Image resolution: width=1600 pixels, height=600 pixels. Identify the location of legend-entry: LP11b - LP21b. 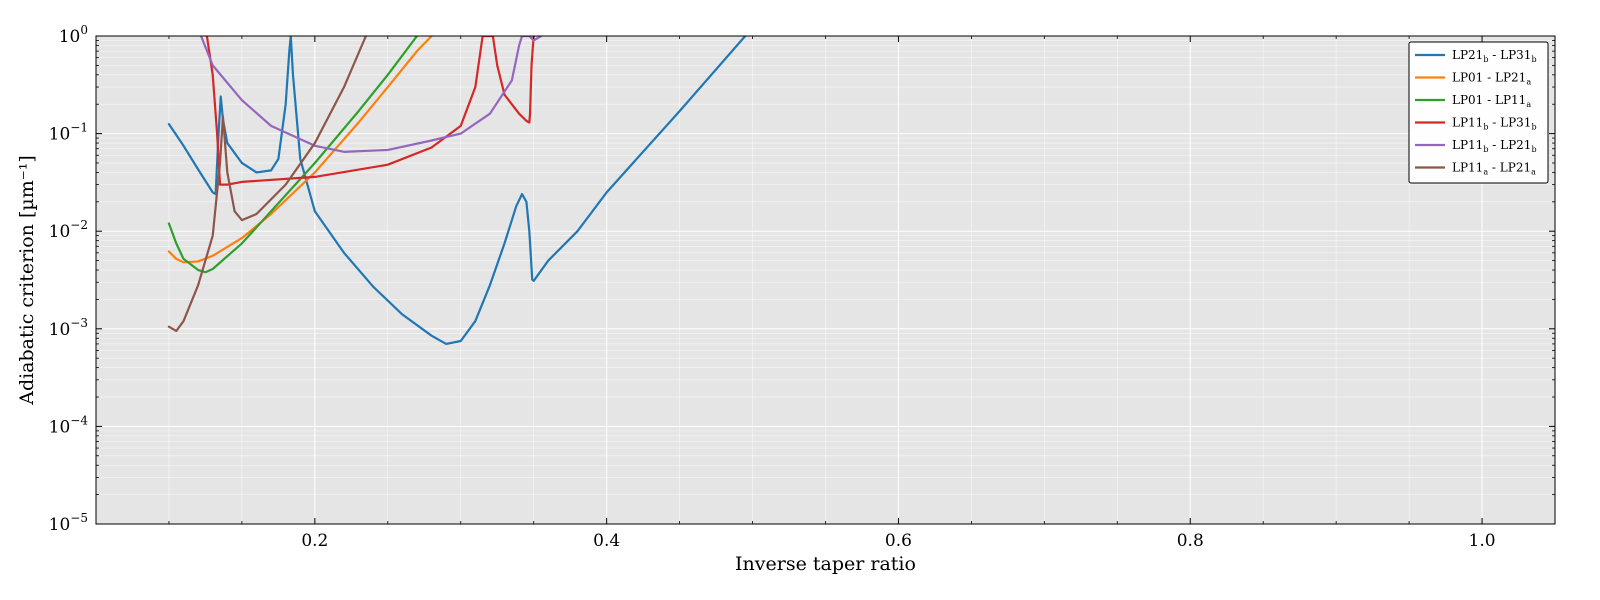
(1494, 146).